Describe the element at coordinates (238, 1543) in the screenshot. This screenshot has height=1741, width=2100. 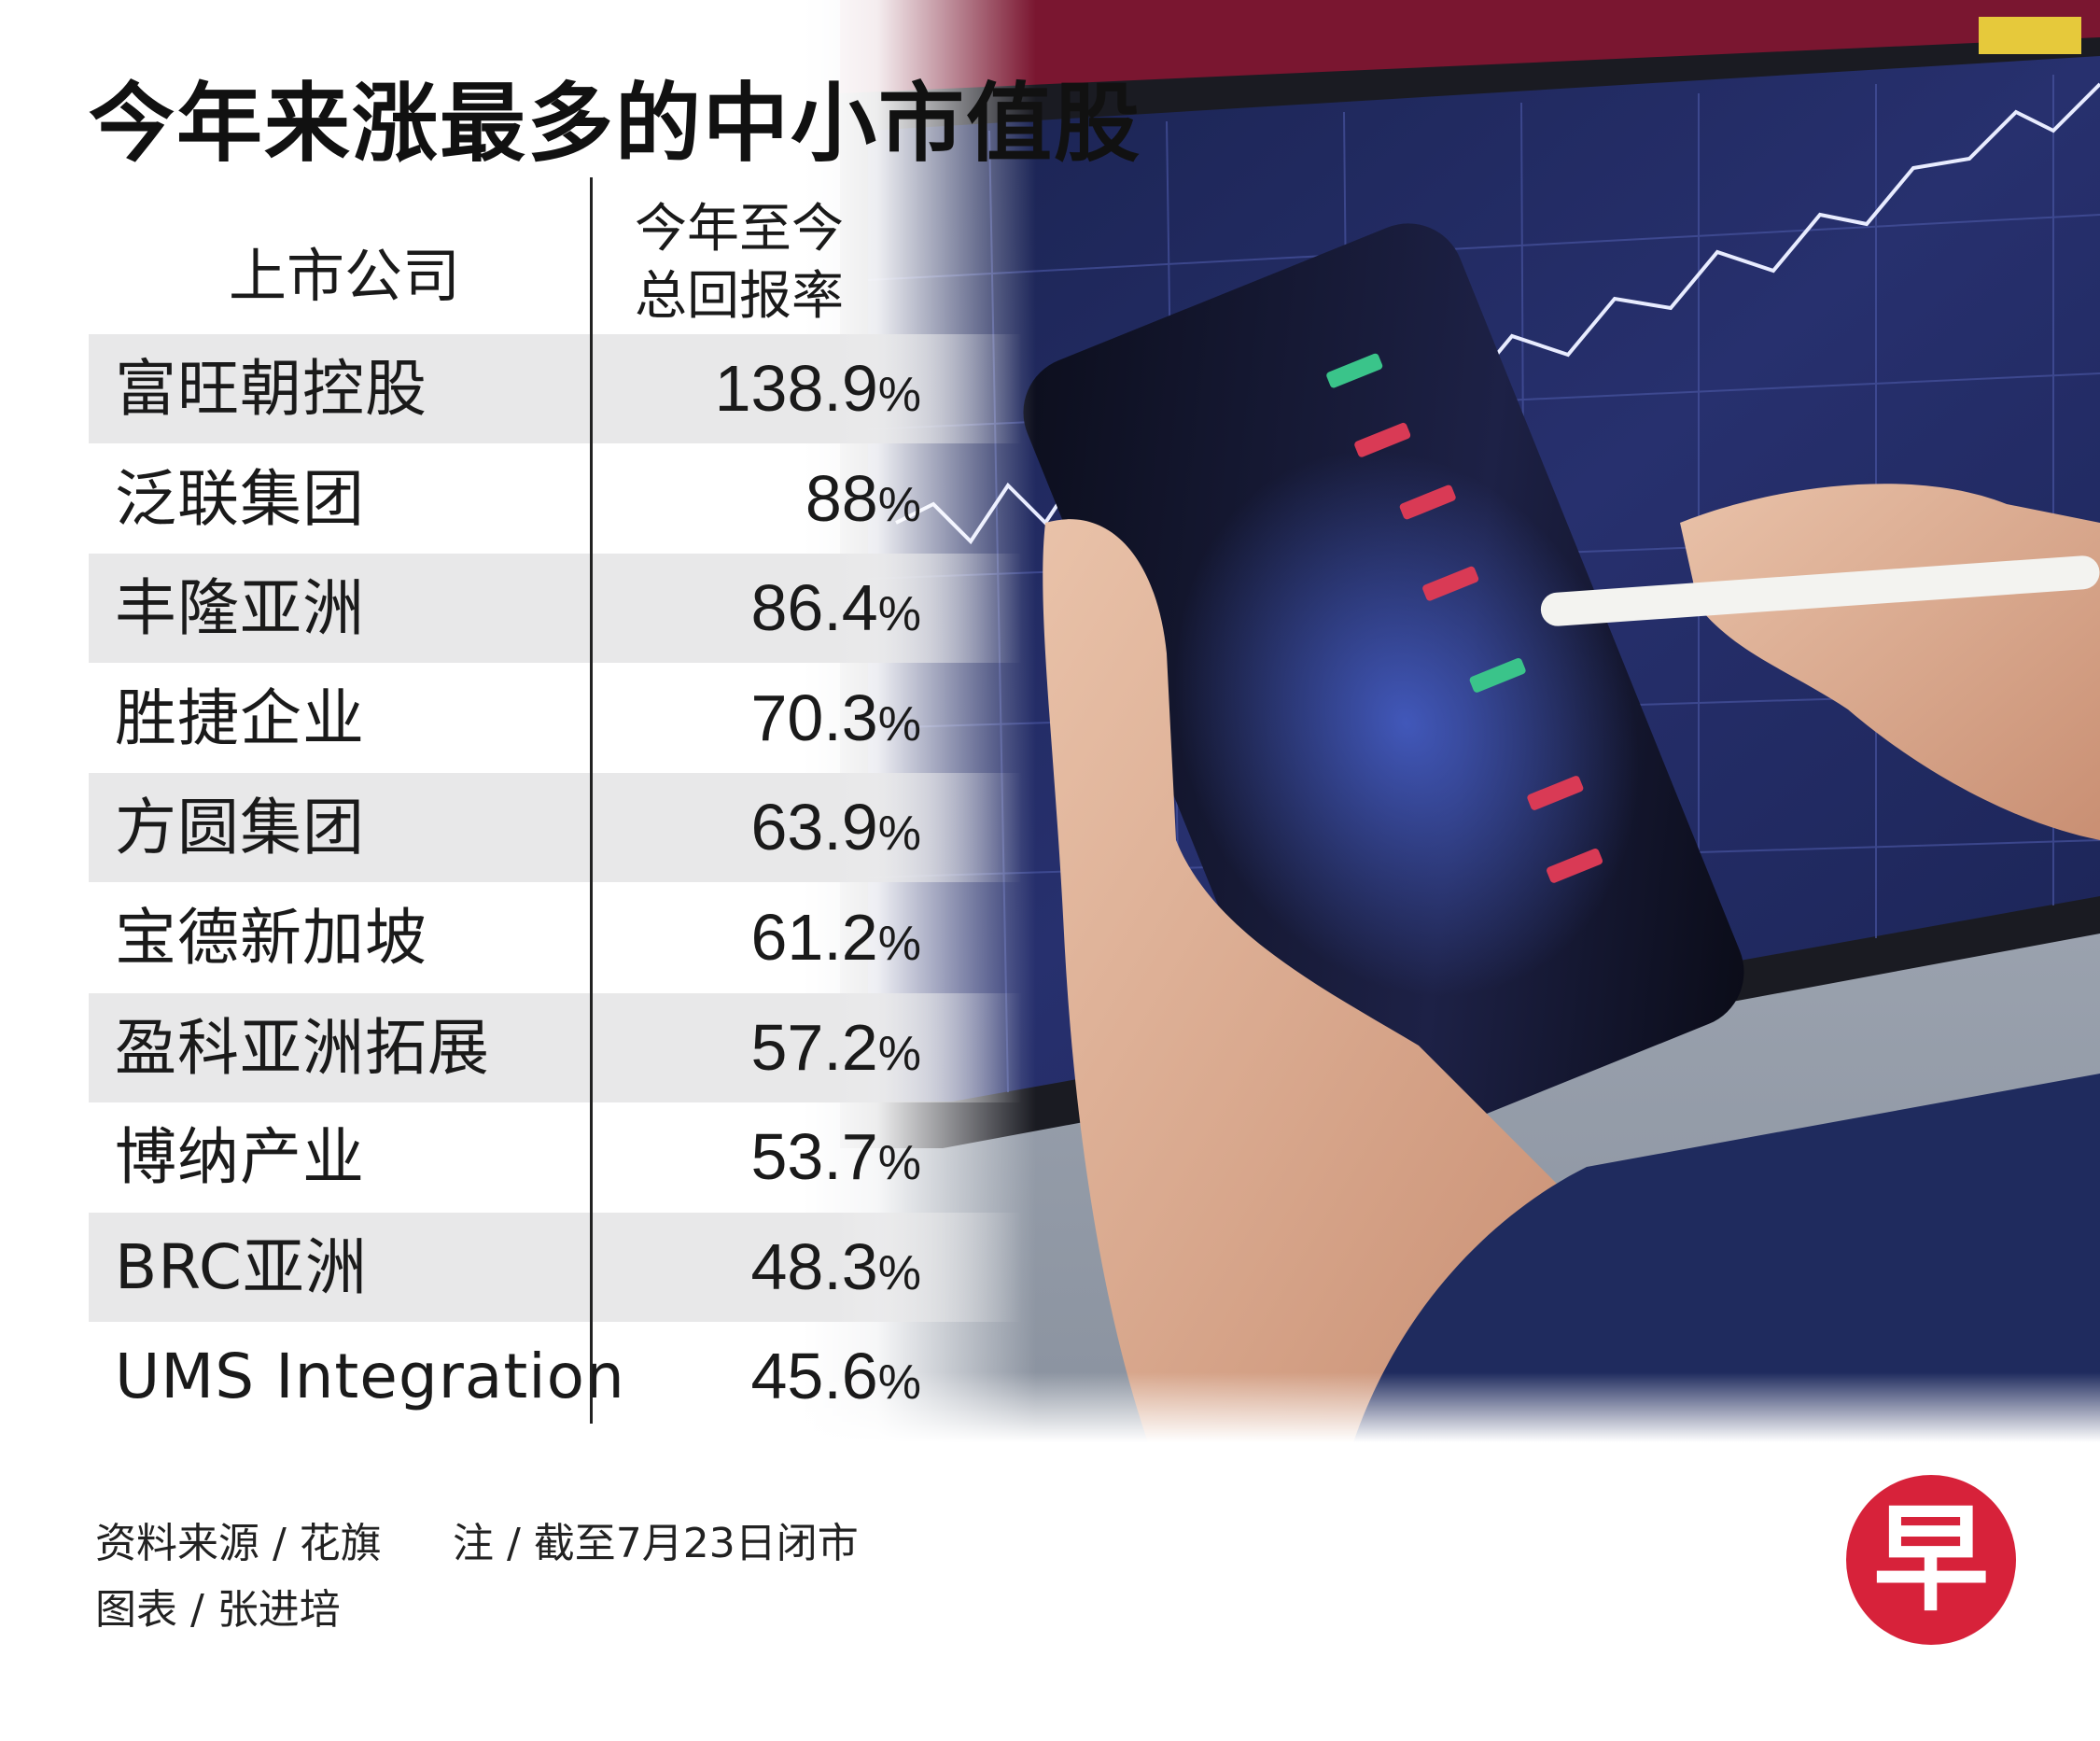
I see `footer-source: 资料来源 / 花旗` at that location.